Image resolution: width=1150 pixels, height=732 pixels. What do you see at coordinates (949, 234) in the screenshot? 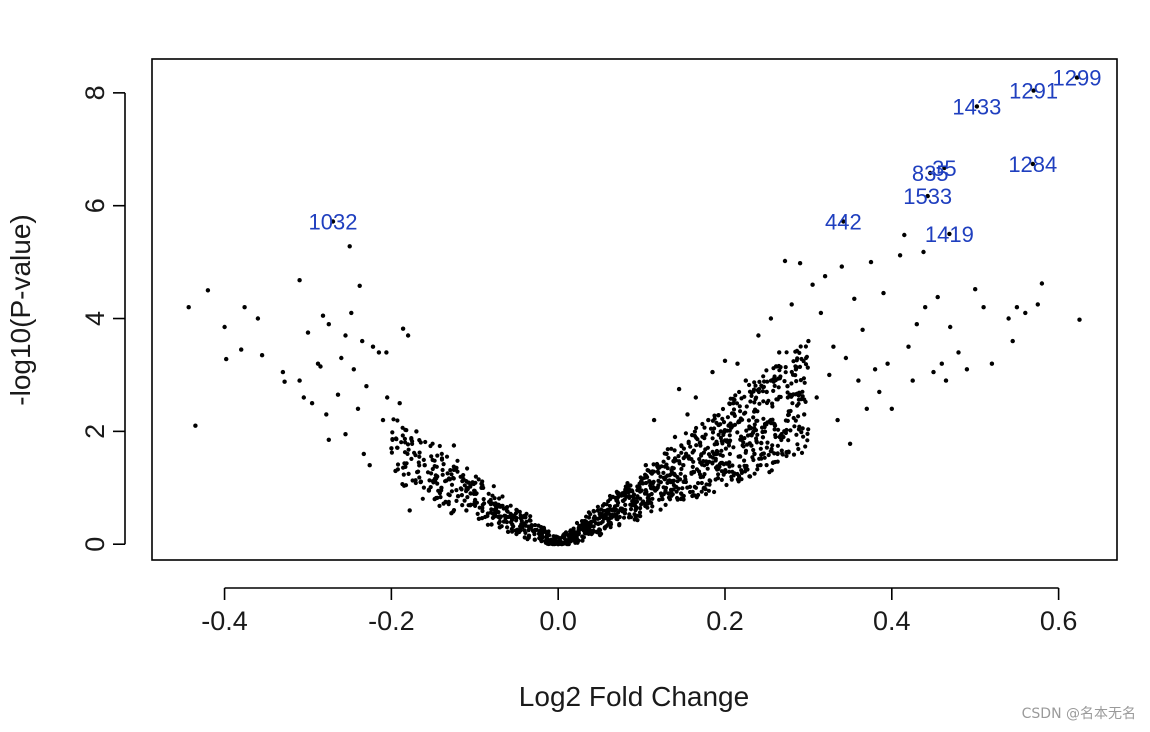
I see `point-label: 1419` at bounding box center [949, 234].